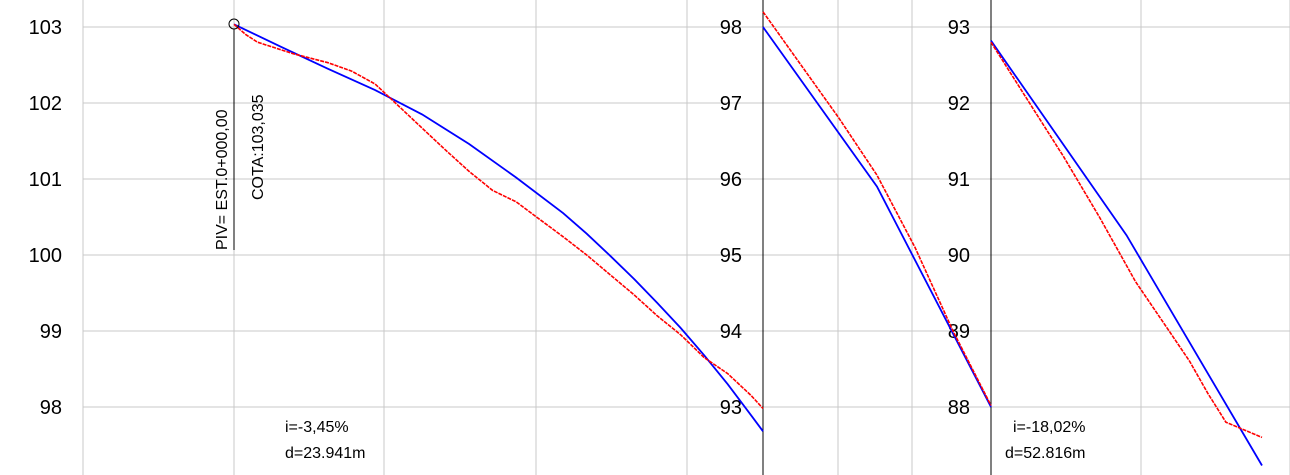 The height and width of the screenshot is (475, 1290). I want to click on y-tick-label: 91, so click(959, 180).